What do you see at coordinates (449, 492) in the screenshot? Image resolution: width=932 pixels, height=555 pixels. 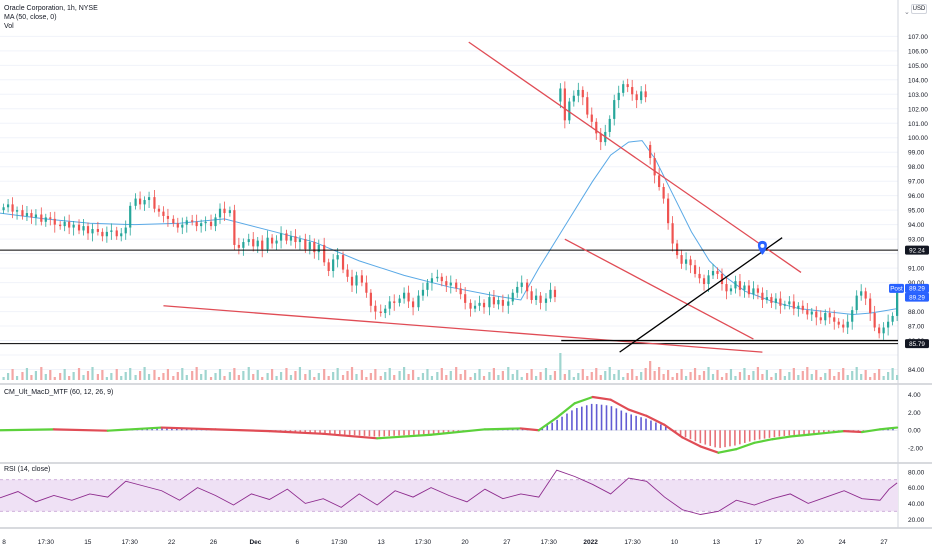 I see `rsi-layer` at bounding box center [449, 492].